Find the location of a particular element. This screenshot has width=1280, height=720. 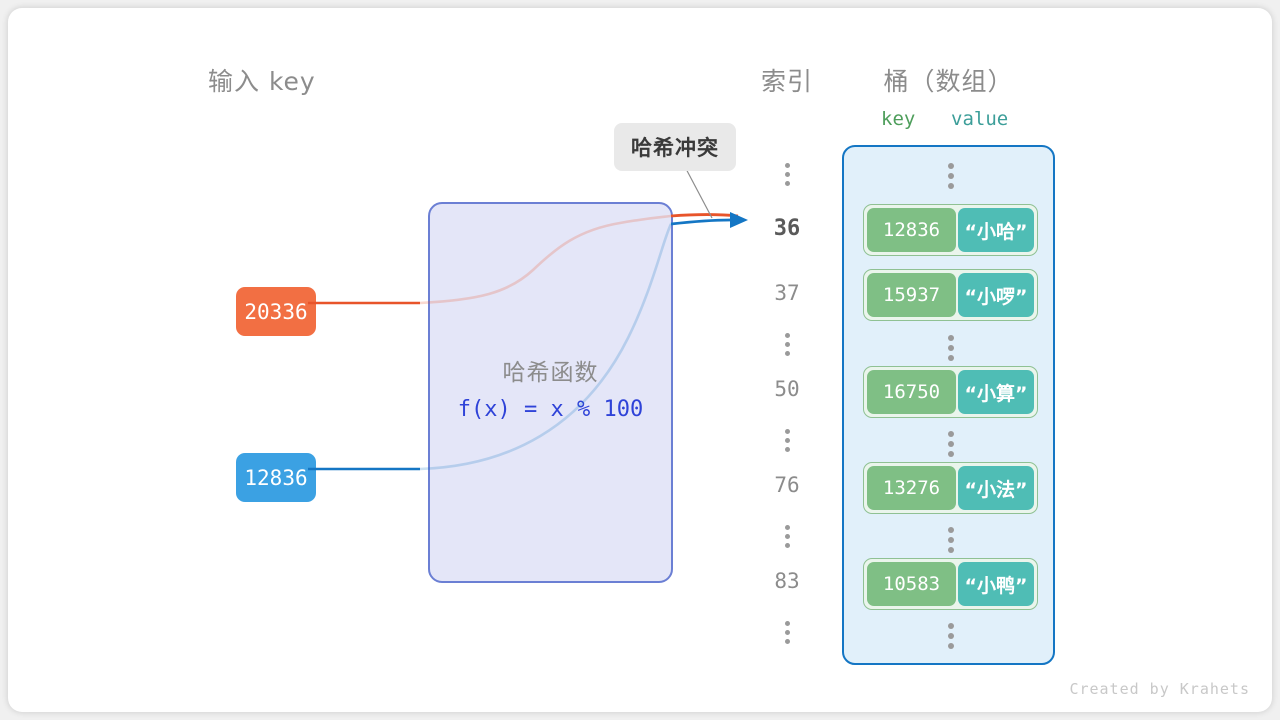

index-50: 50 is located at coordinates (787, 389).